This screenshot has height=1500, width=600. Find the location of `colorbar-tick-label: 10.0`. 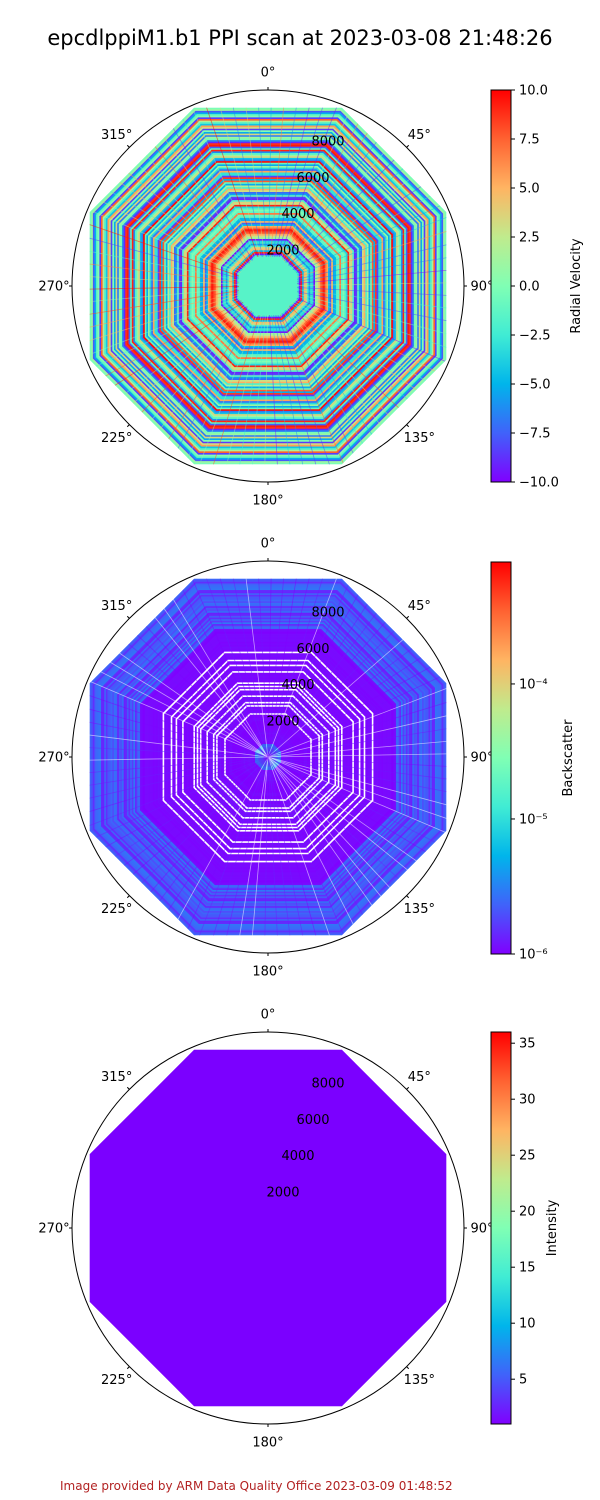

colorbar-tick-label: 10.0 is located at coordinates (533, 91).